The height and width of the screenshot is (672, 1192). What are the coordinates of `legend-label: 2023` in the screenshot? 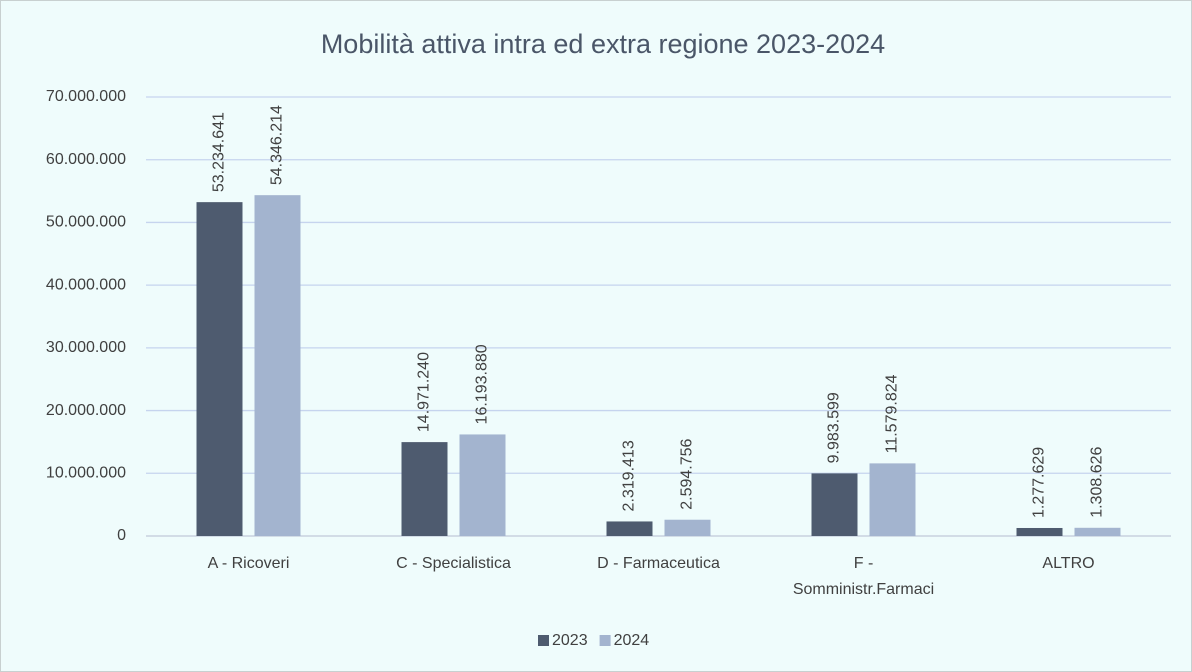 It's located at (570, 640).